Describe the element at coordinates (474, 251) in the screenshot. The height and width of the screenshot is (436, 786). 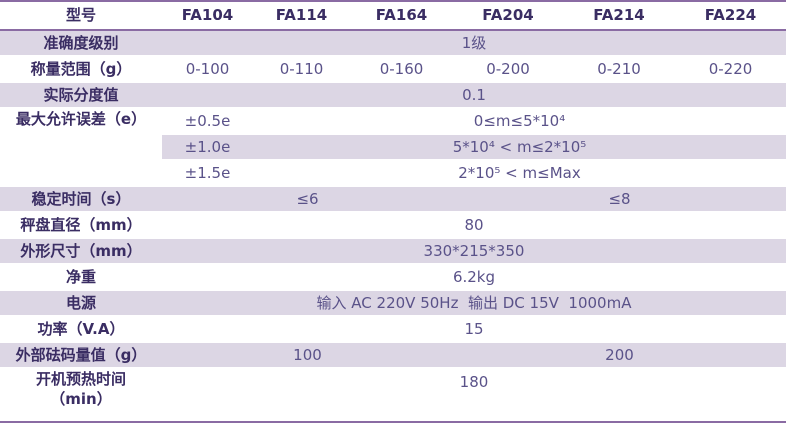
I see `dimensions-value: 330*215*350` at that location.